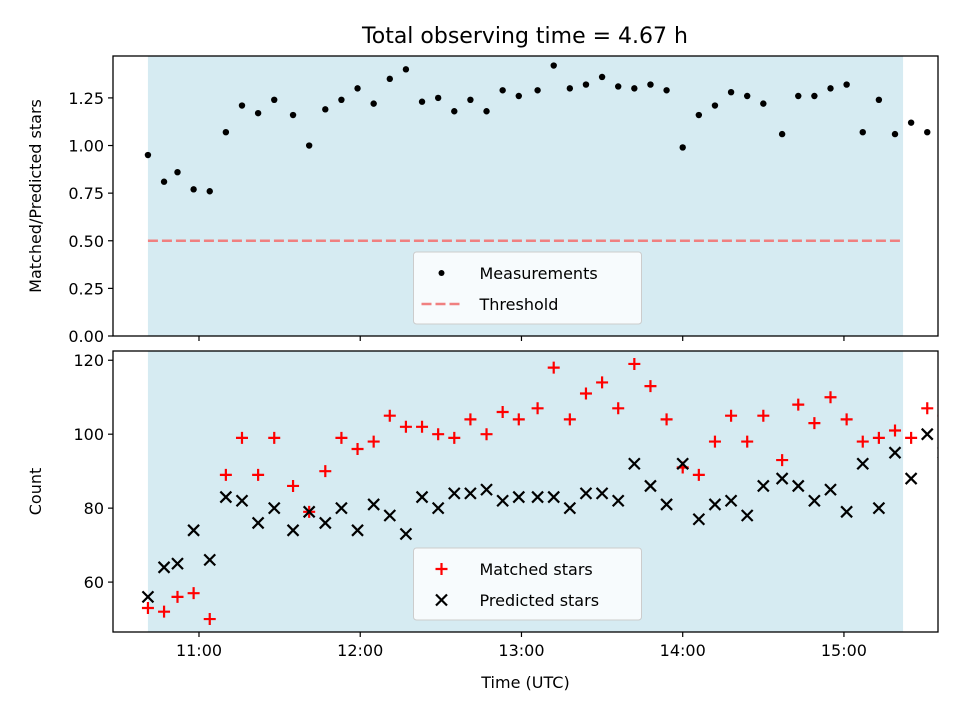 The image size is (960, 720). What do you see at coordinates (35, 492) in the screenshot?
I see `y-axis-label: Count` at bounding box center [35, 492].